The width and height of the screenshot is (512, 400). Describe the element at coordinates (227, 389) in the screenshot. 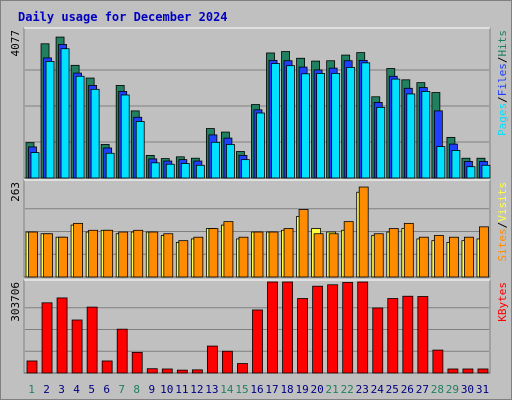

I see `x-label-day-14: 14` at that location.